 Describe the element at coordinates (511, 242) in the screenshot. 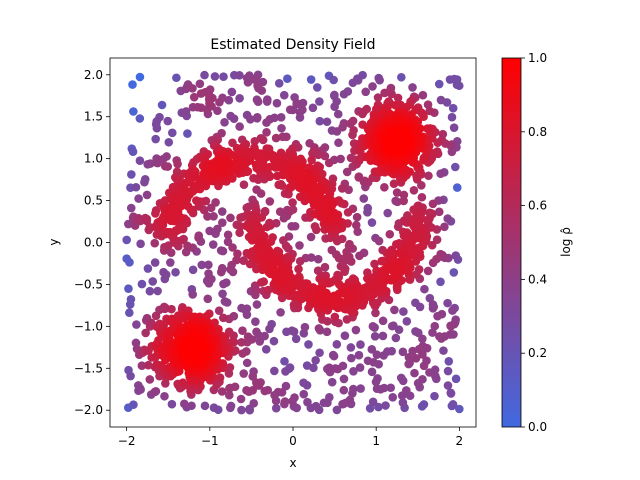

I see `colorbar` at that location.